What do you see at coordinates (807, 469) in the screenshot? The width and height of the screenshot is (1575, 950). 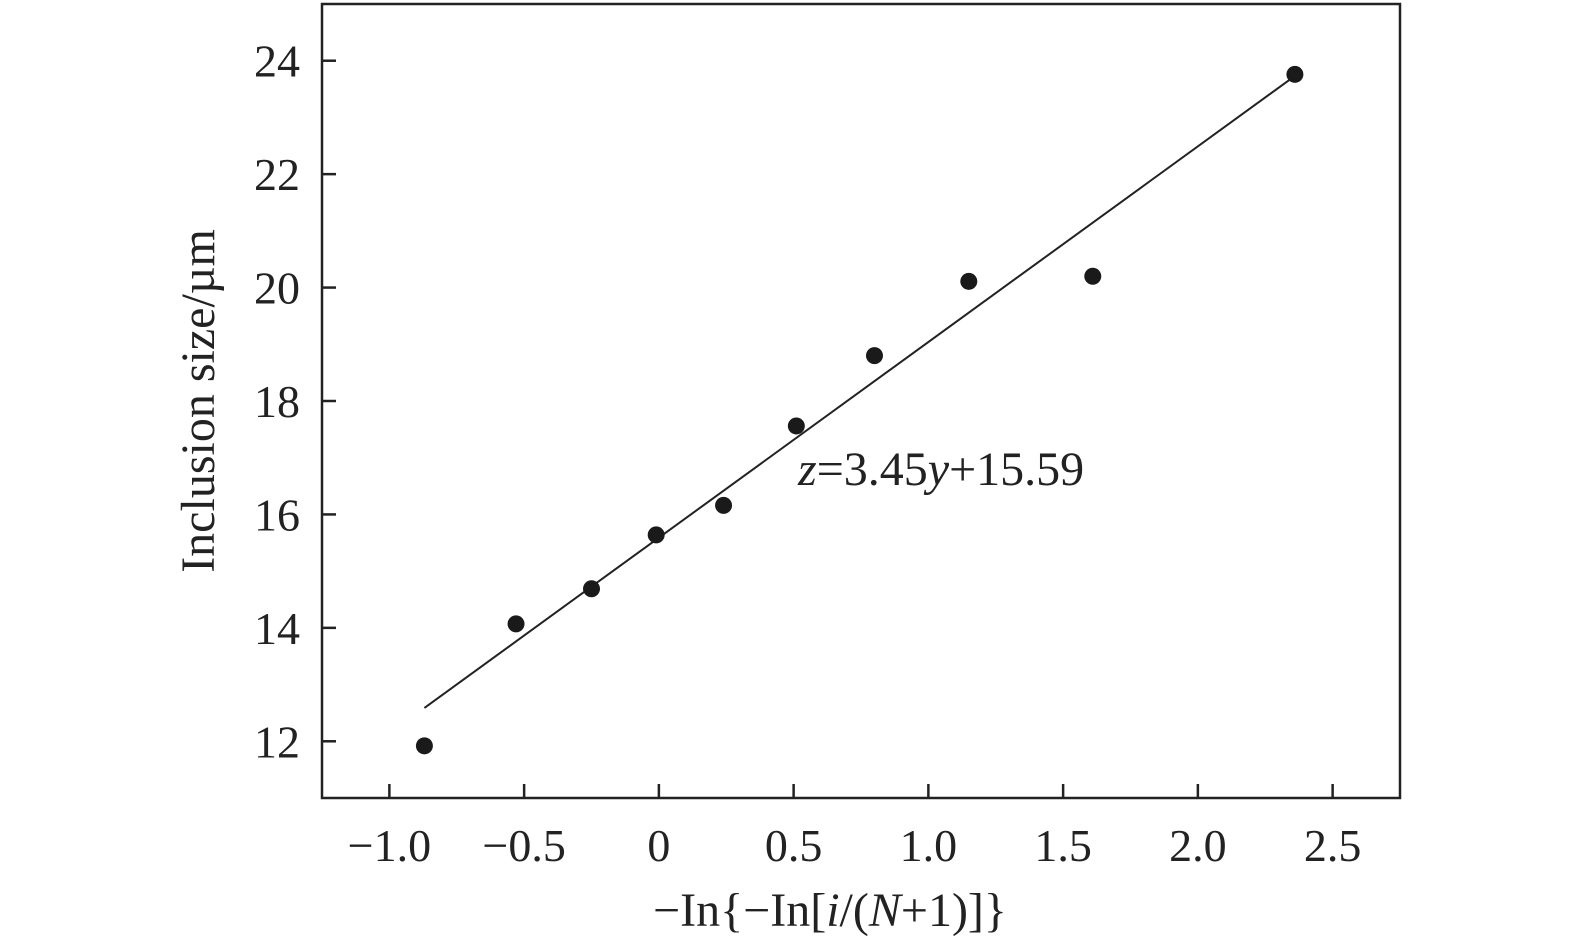 I see `equation-z: z` at bounding box center [807, 469].